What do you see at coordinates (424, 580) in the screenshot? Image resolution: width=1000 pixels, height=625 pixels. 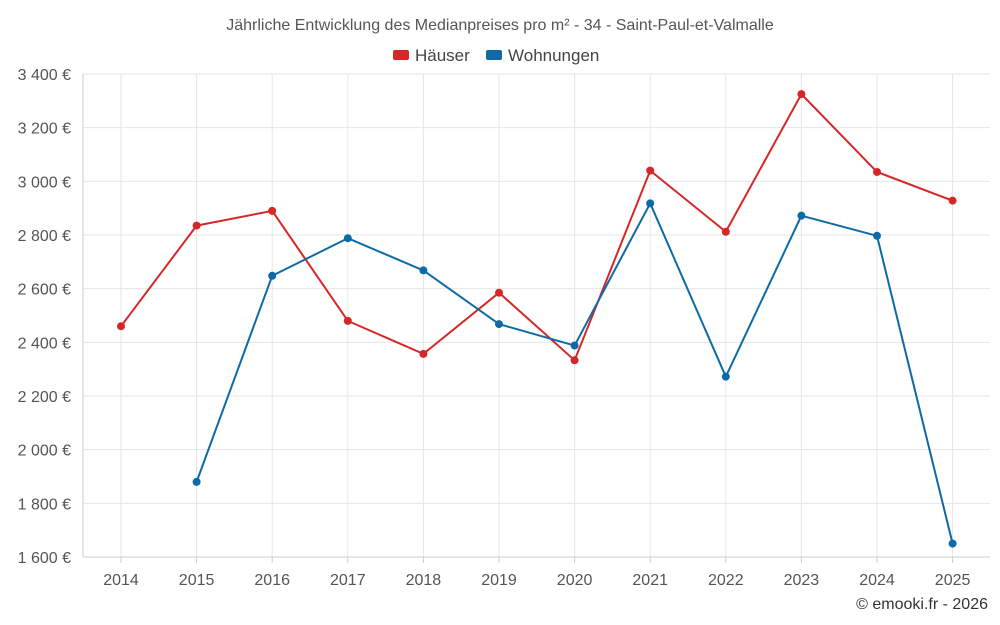 I see `x-tick-label: 2018` at bounding box center [424, 580].